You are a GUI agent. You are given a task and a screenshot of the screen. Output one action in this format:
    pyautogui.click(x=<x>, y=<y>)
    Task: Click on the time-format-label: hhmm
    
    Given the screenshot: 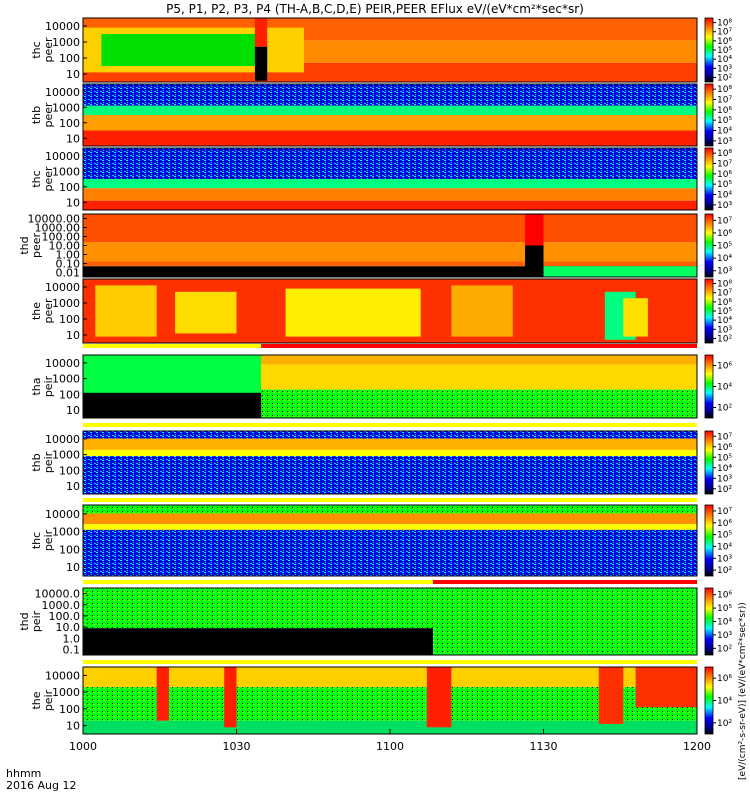 What is the action you would take?
    pyautogui.click(x=24, y=773)
    